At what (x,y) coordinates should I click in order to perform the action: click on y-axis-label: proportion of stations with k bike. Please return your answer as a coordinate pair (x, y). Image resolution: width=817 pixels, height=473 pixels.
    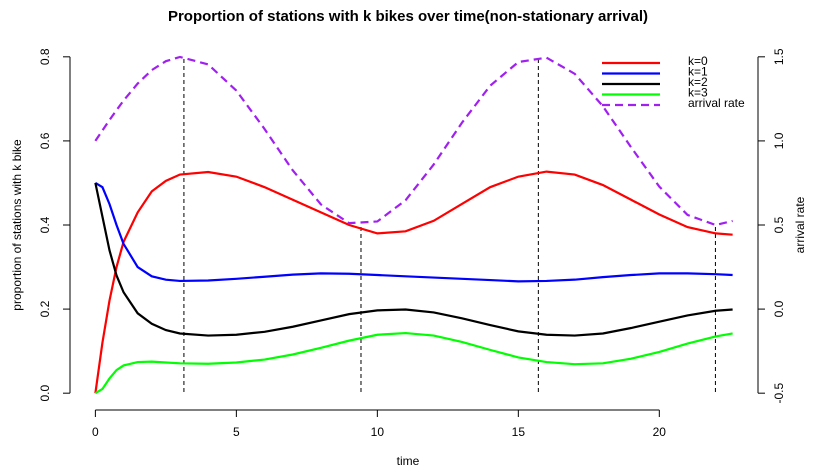
    Looking at the image, I should click on (17, 225).